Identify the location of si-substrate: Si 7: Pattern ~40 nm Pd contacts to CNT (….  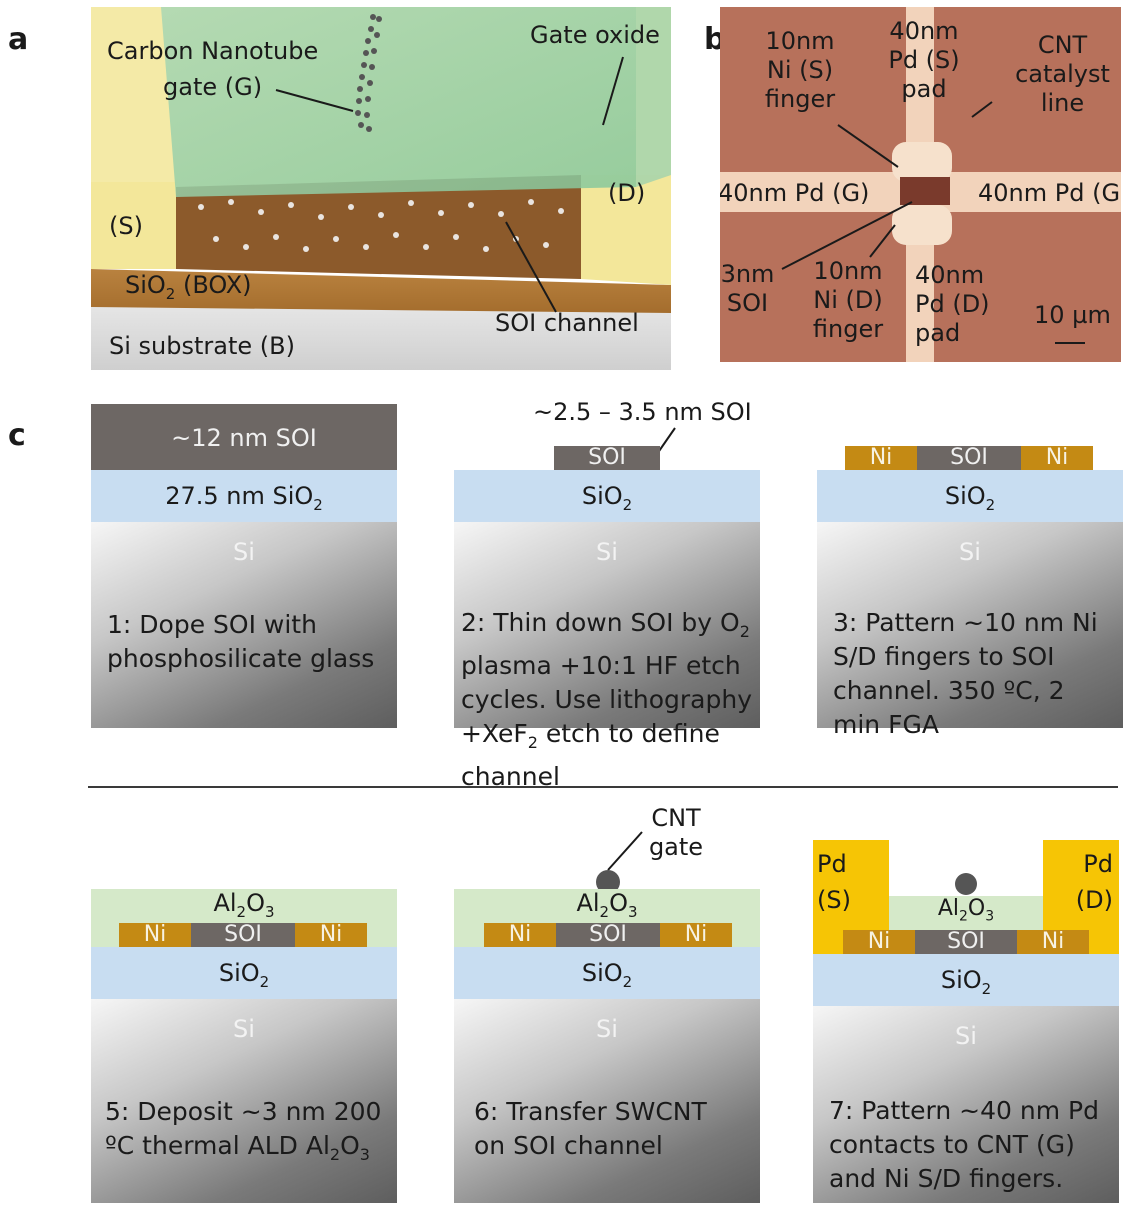
(966, 1104).